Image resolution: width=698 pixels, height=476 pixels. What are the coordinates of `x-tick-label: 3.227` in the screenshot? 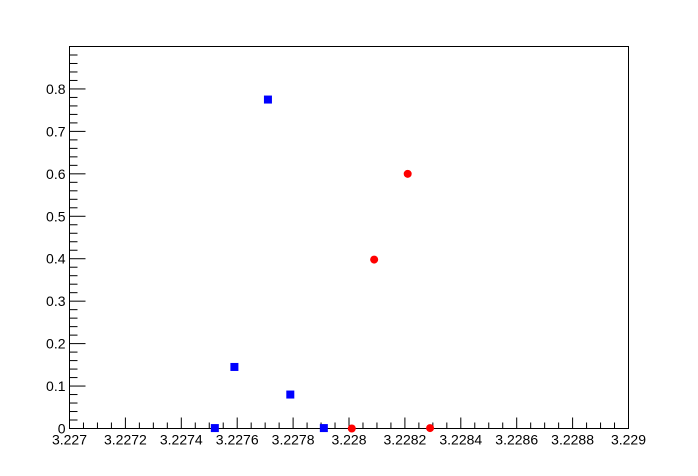 It's located at (69, 440).